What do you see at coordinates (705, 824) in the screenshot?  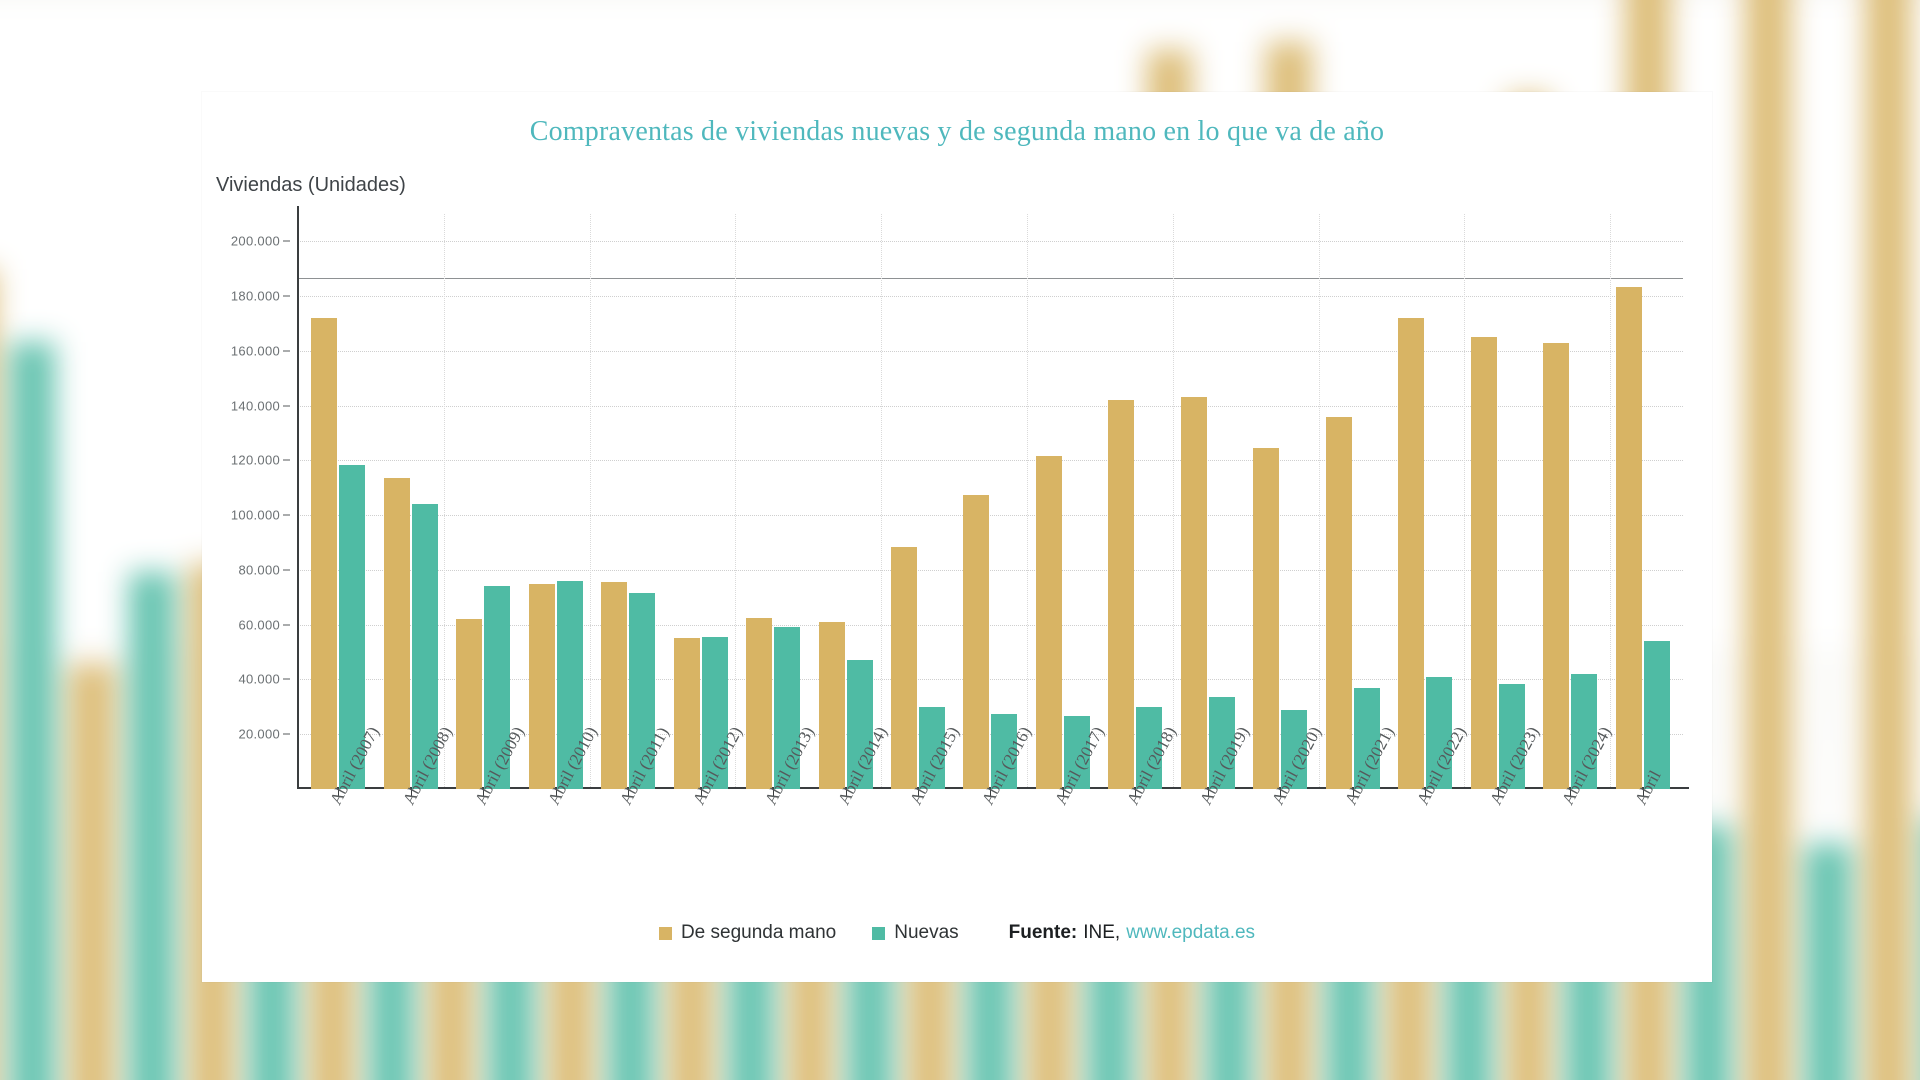 I see `x-axis-label-cell: Abril (2012)` at bounding box center [705, 824].